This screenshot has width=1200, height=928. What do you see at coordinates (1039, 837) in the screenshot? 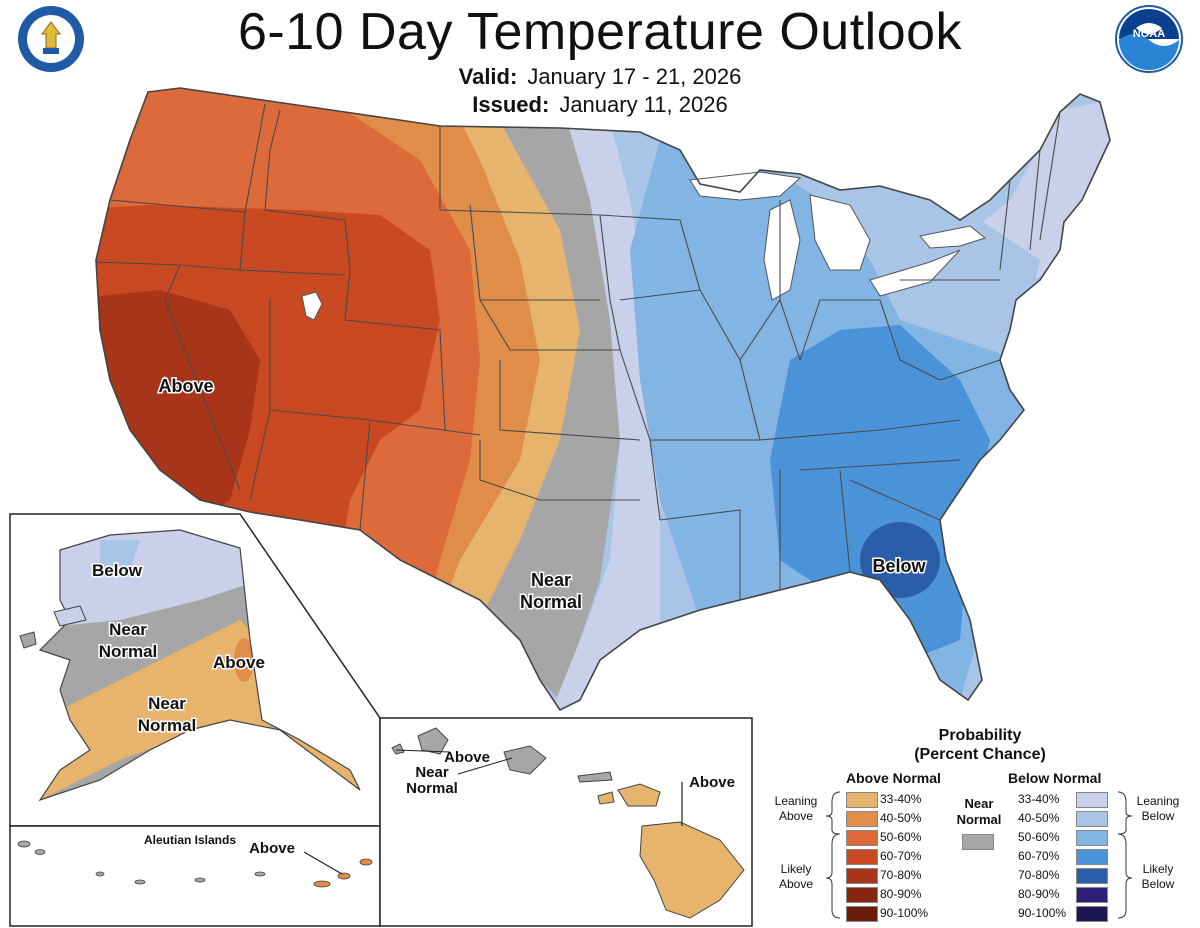
I see `below-range-3: 50-60%` at bounding box center [1039, 837].